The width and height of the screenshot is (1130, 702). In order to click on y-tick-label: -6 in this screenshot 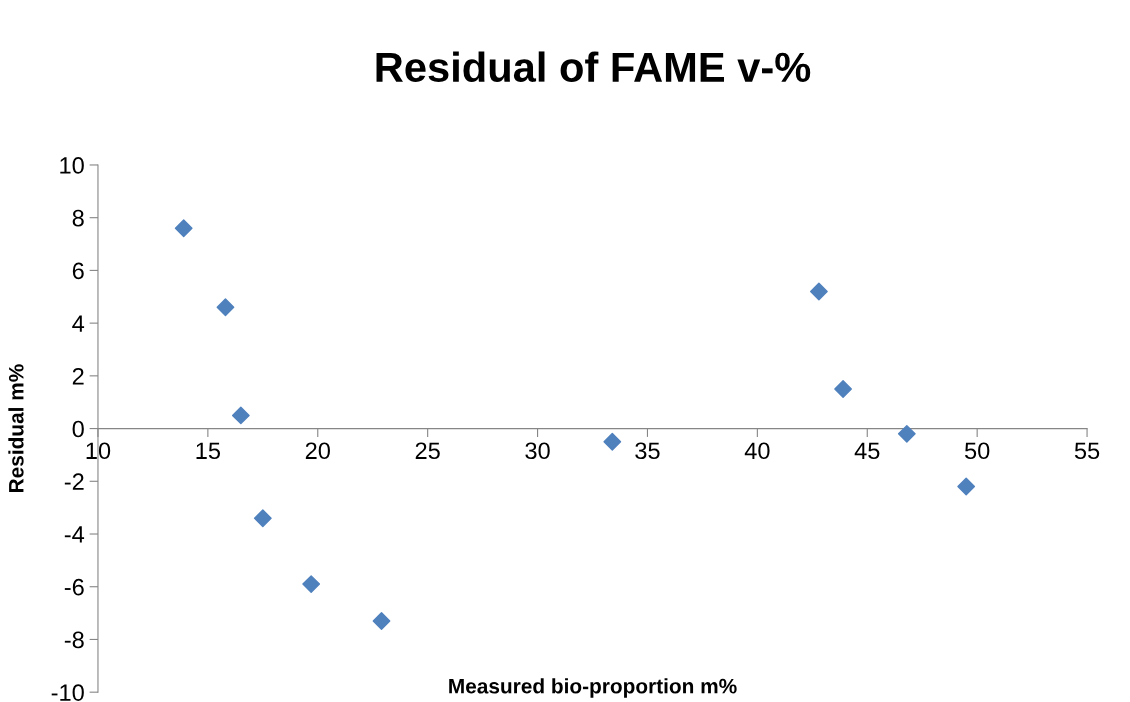, I will do `click(74, 587)`.